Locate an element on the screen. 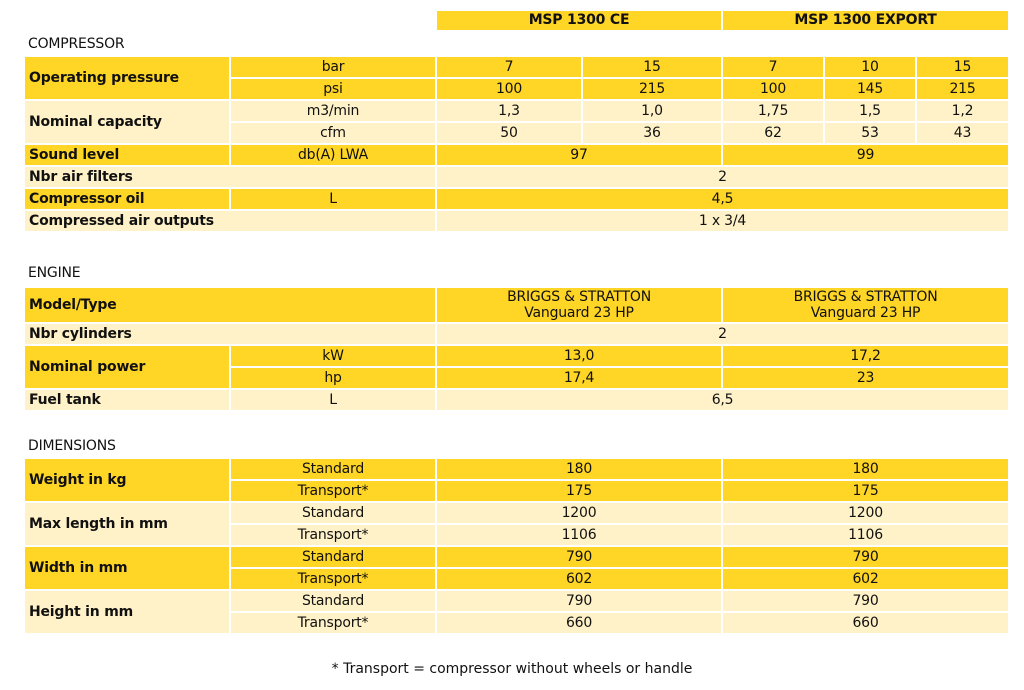  table-row: Transport* 175 175 is located at coordinates (517, 491).